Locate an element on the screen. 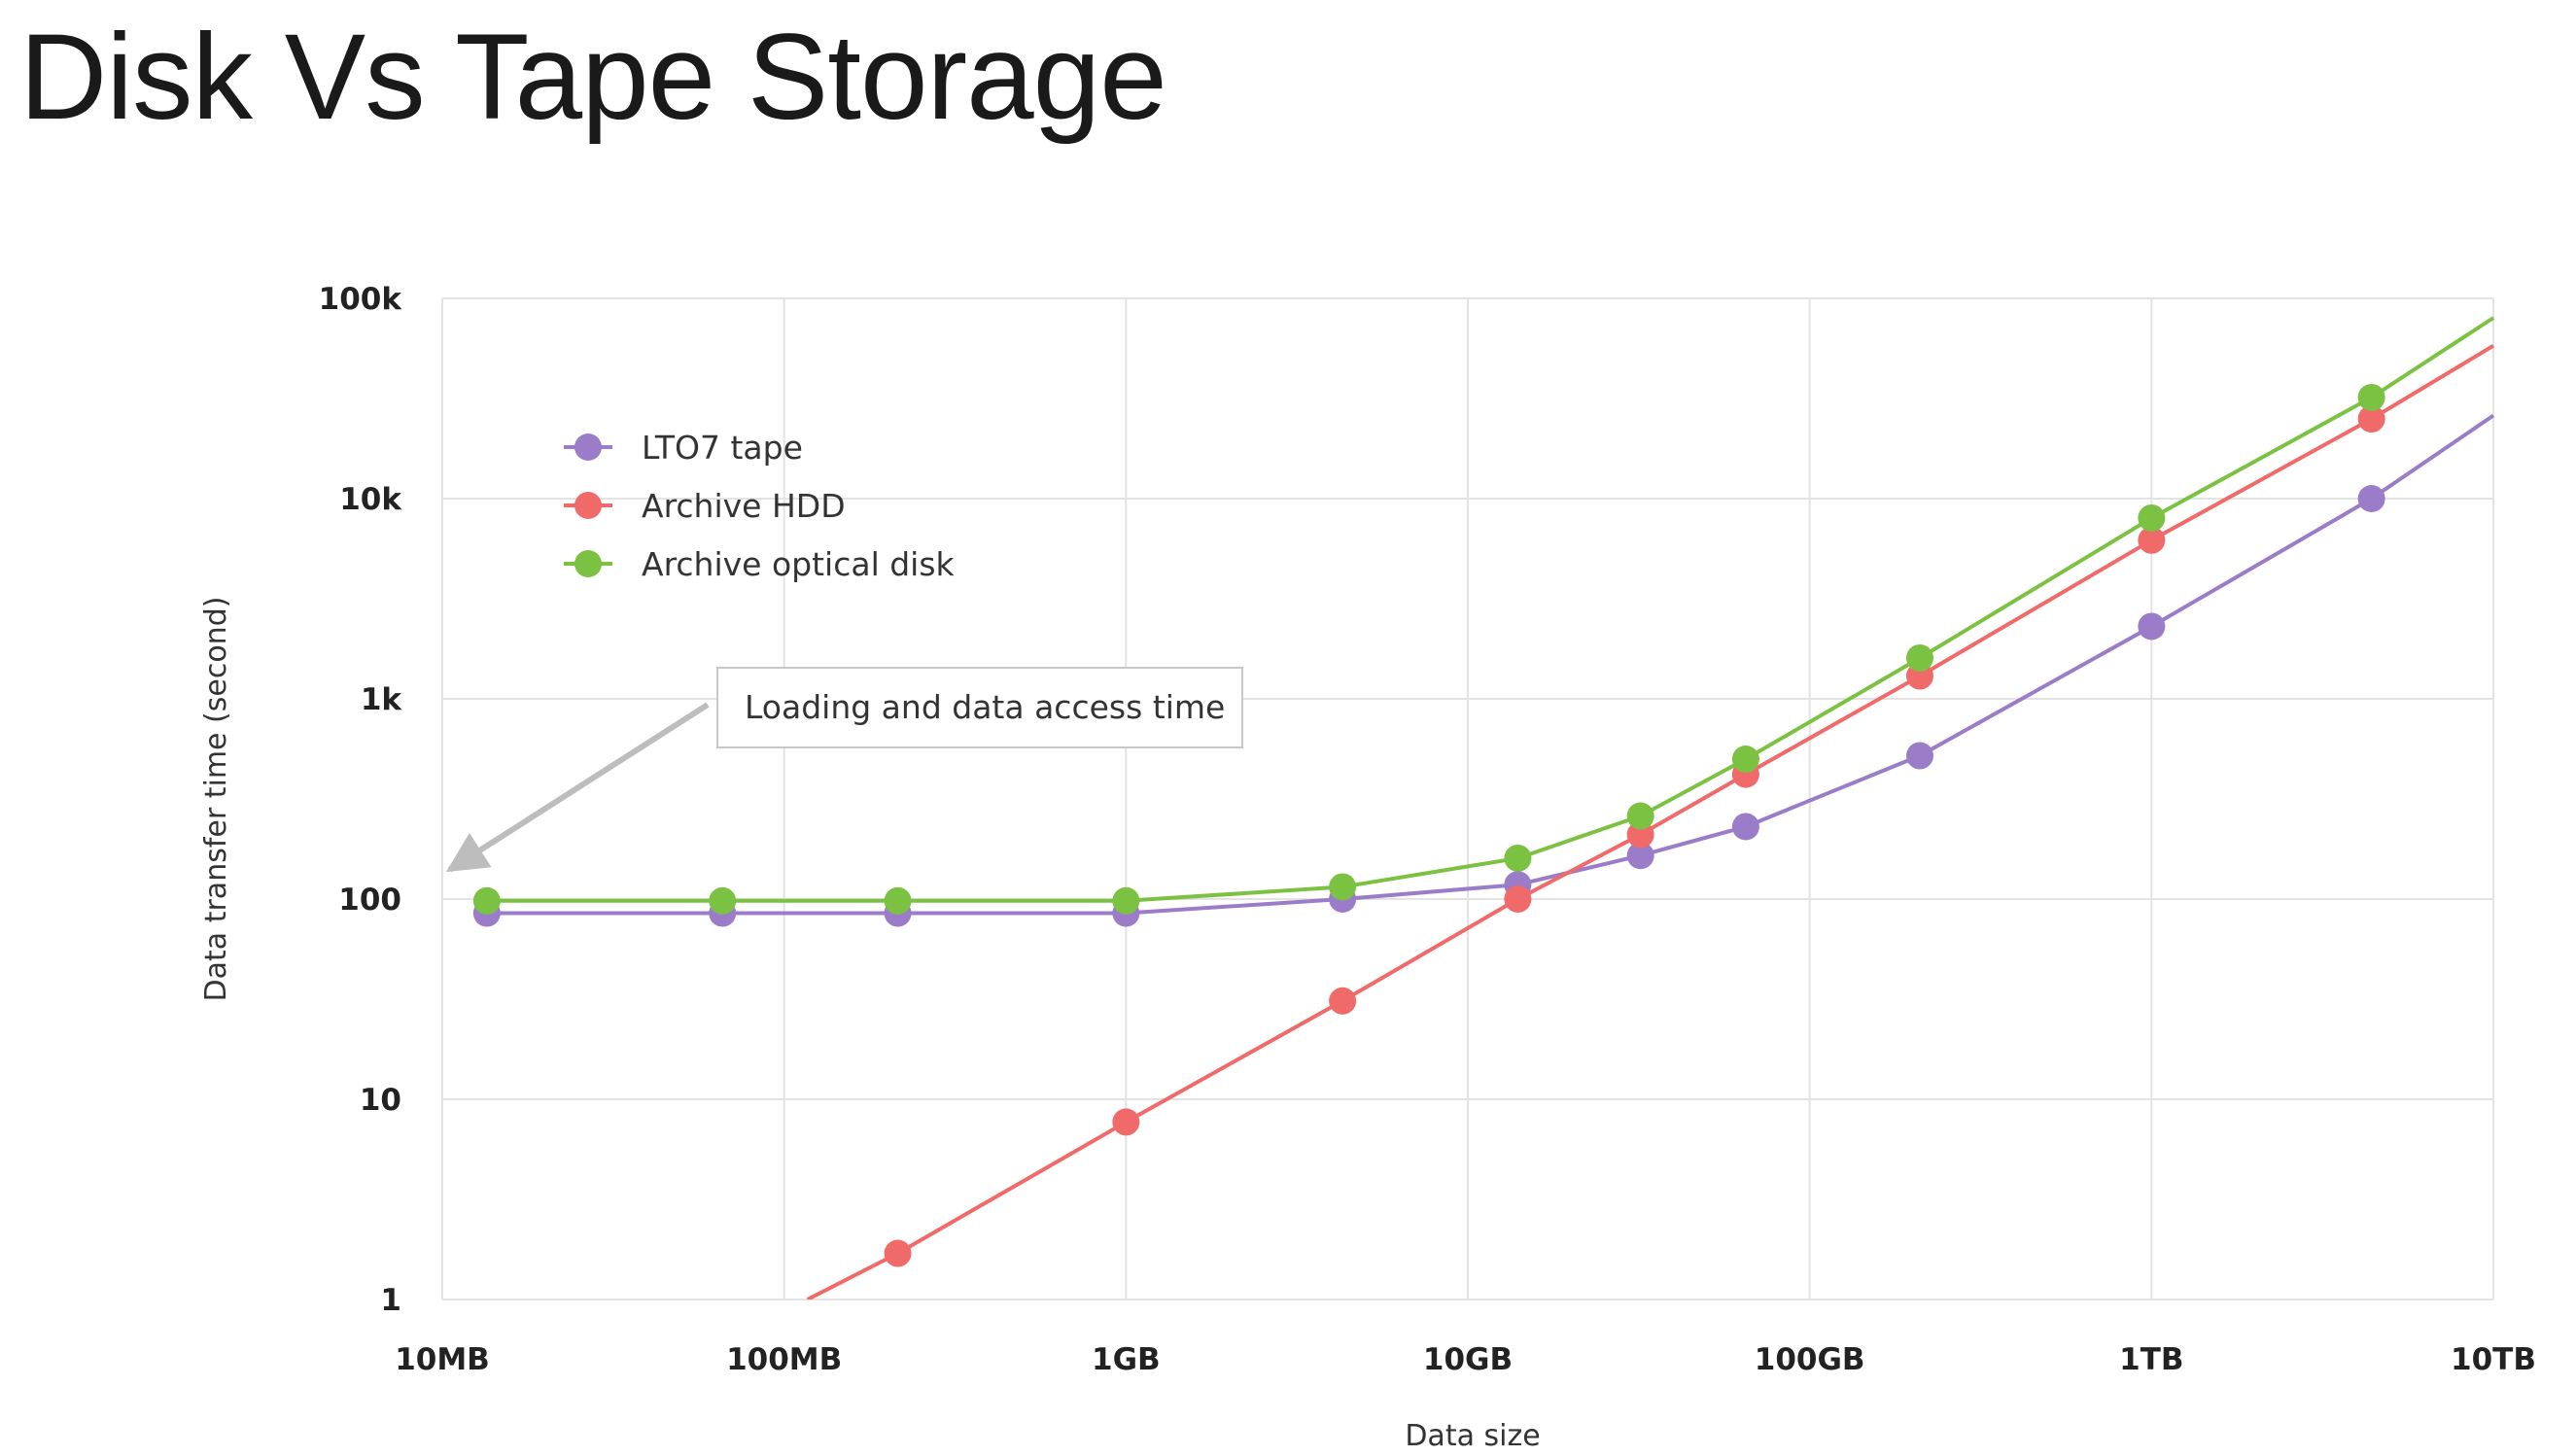  y-axis-title: Data transfer time (second) is located at coordinates (216, 799).